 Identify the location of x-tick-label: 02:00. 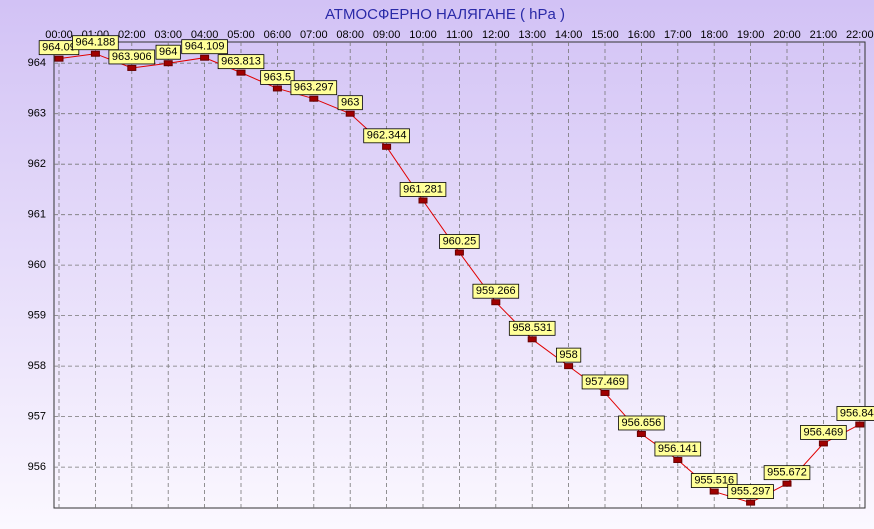
(132, 35).